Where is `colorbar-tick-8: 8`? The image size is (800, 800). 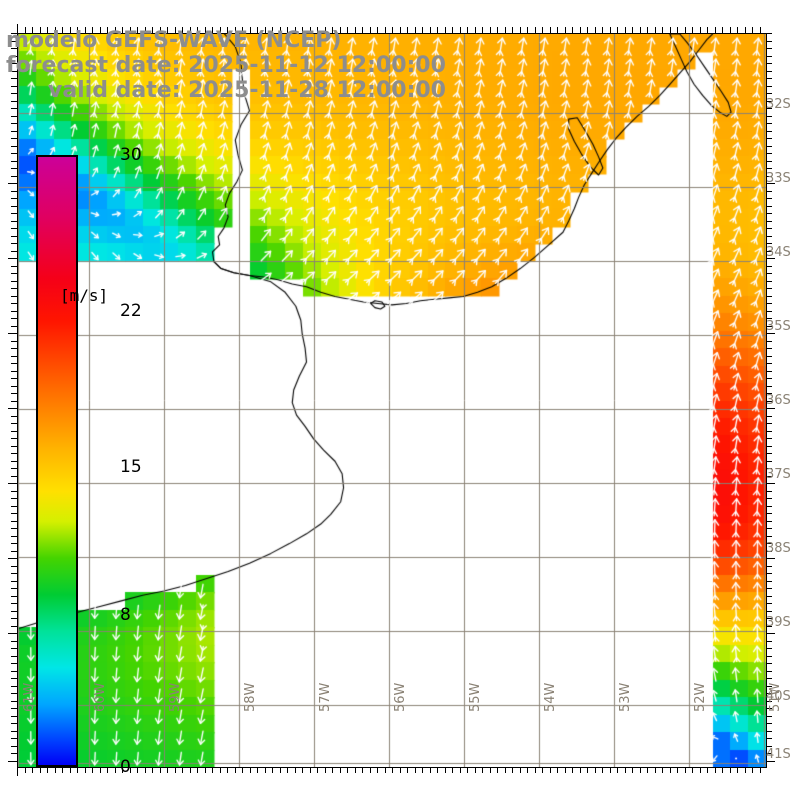
colorbar-tick-8: 8 is located at coordinates (125, 614).